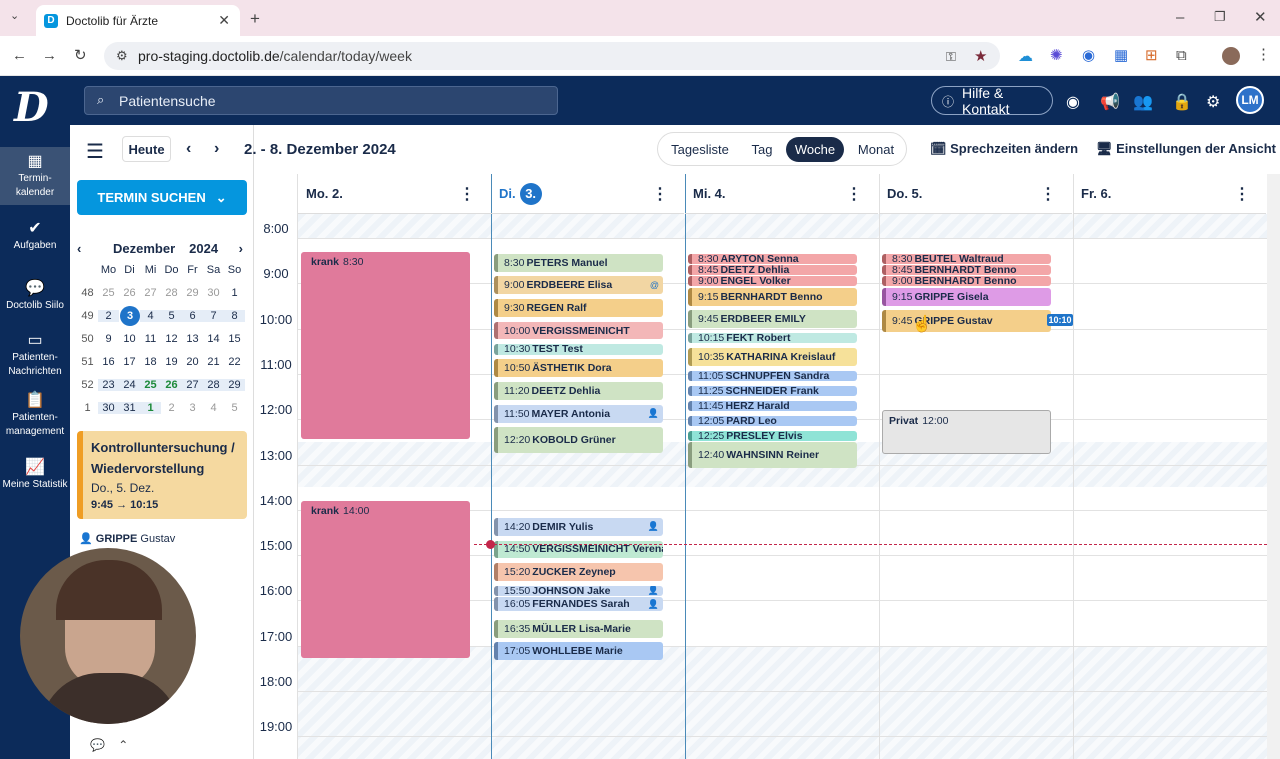 This screenshot has height=759, width=1280. I want to click on mini-calendar-day: 27, so click(192, 384).